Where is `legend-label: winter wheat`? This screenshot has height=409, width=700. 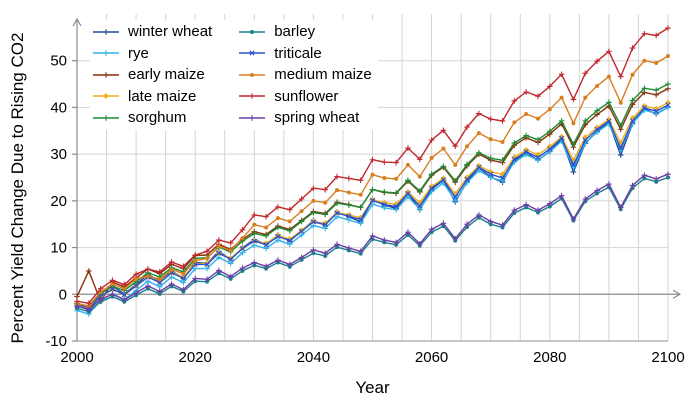 legend-label: winter wheat is located at coordinates (170, 32).